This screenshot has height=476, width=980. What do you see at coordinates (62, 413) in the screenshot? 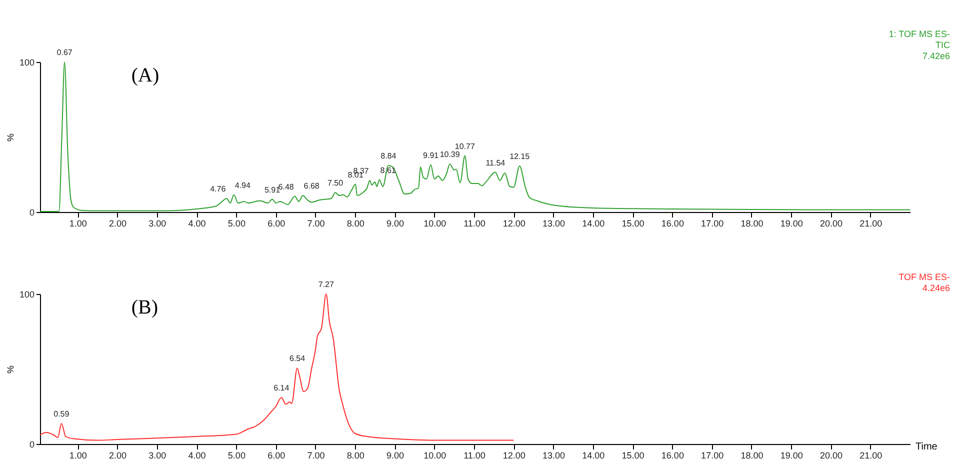
I see `annotation: 0.59` at bounding box center [62, 413].